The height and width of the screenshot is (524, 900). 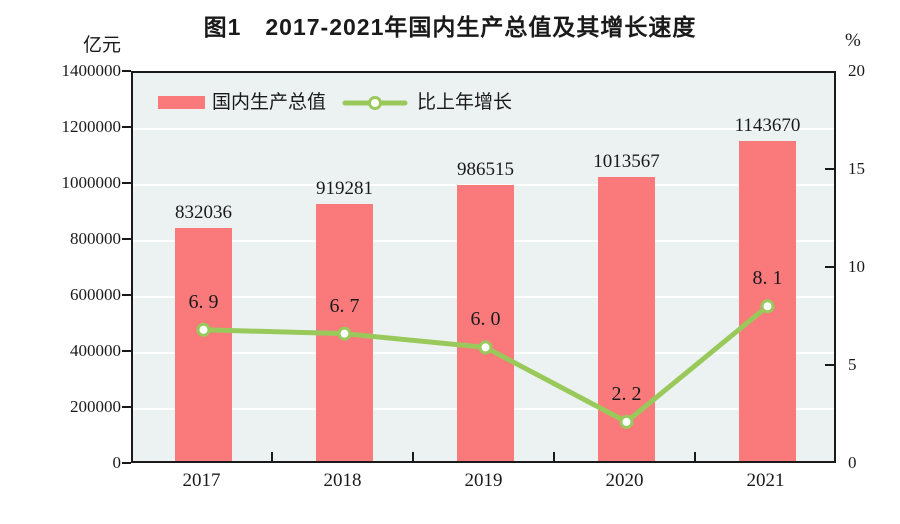 I want to click on right-axis-tick-label: 5, so click(x=852, y=364).